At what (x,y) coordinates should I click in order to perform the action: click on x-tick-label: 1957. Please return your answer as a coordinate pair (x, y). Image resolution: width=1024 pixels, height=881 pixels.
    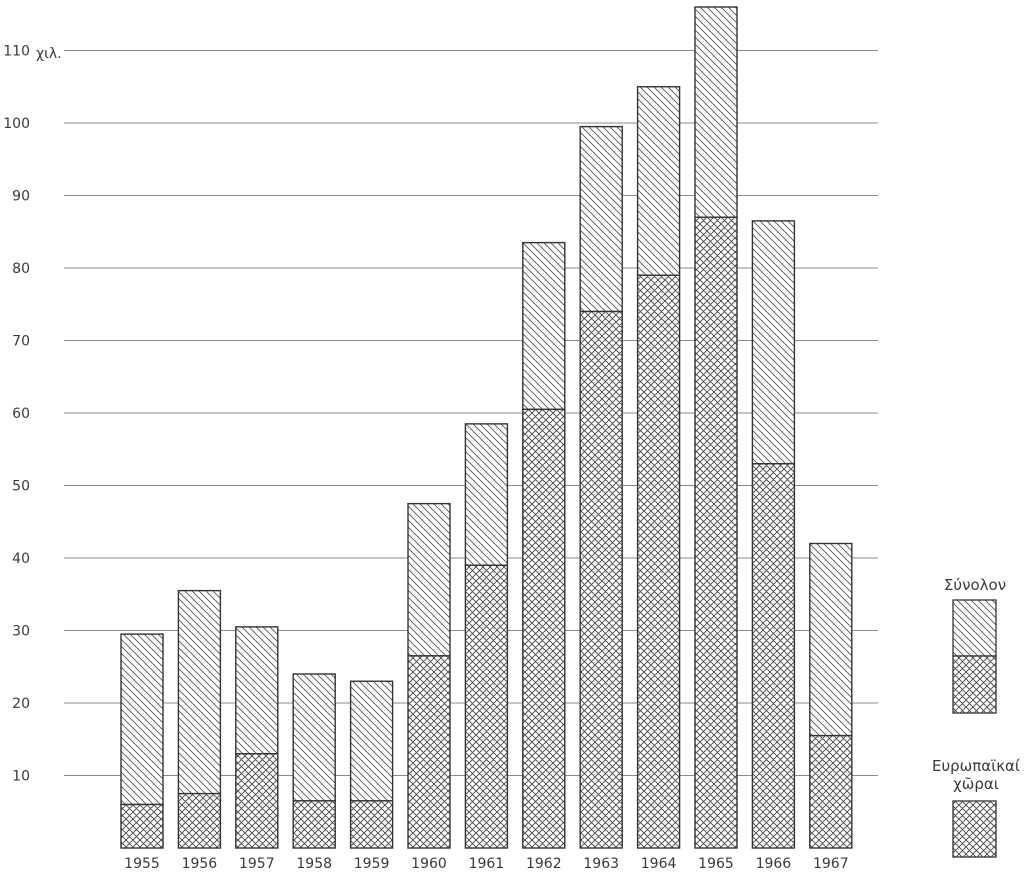
    Looking at the image, I should click on (257, 864).